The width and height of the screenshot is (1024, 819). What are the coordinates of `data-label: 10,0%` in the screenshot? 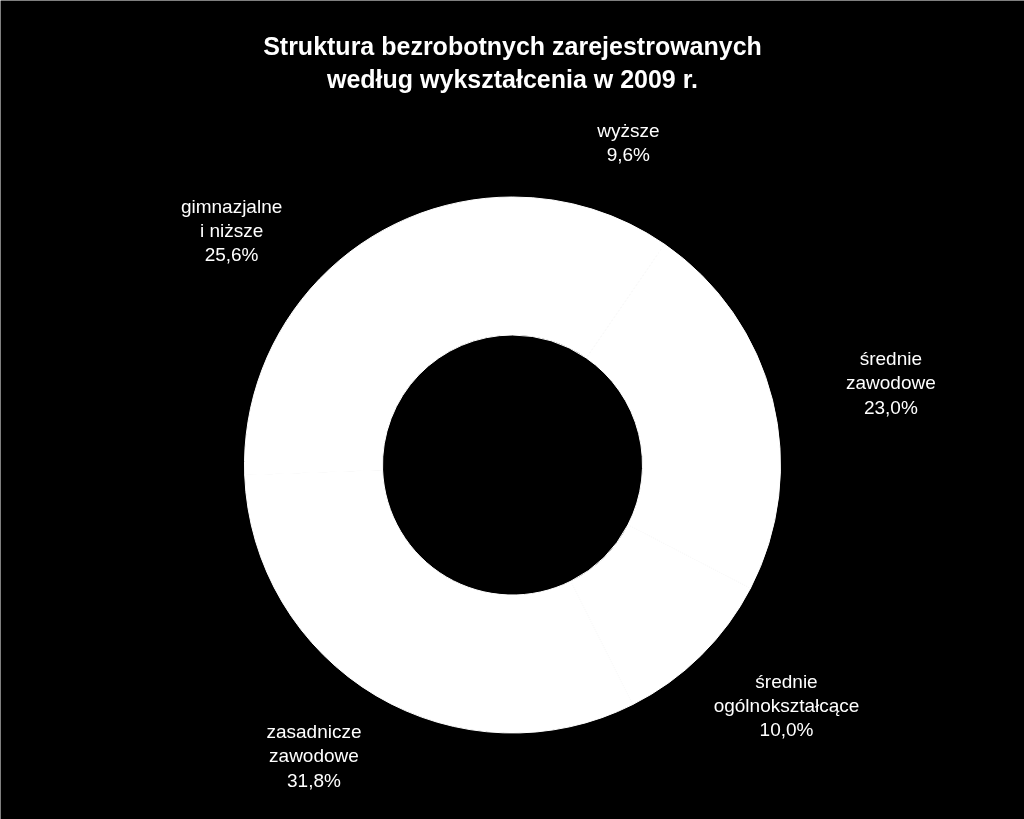 It's located at (786, 730).